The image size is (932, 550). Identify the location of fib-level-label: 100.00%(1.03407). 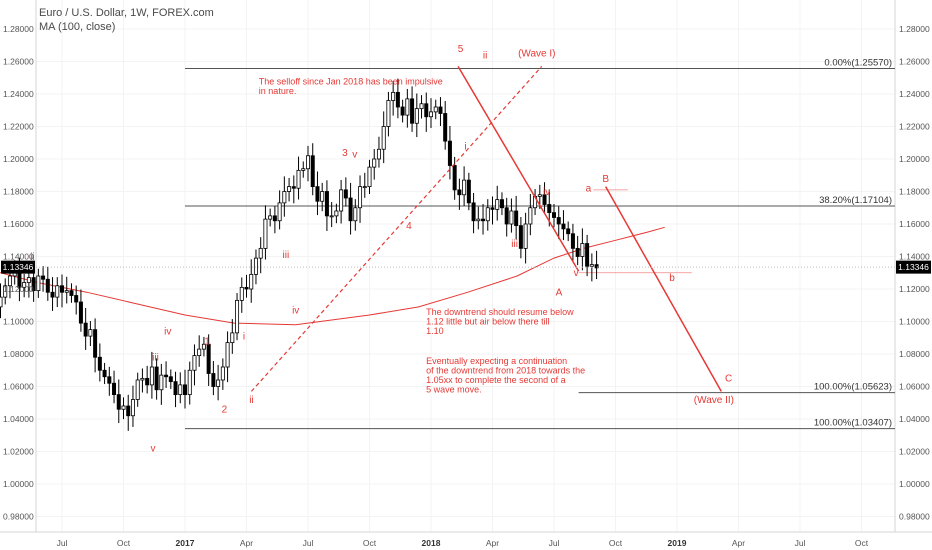
(853, 423).